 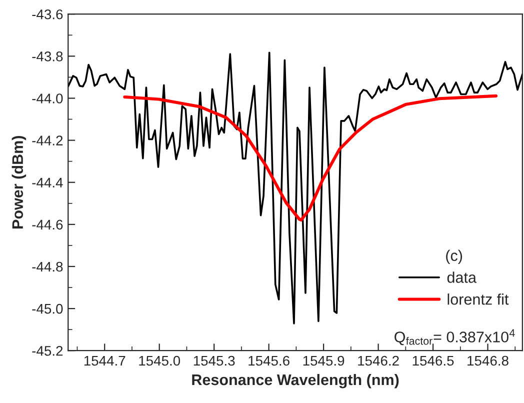 I want to click on legend-label: lorentz fit, so click(x=478, y=299).